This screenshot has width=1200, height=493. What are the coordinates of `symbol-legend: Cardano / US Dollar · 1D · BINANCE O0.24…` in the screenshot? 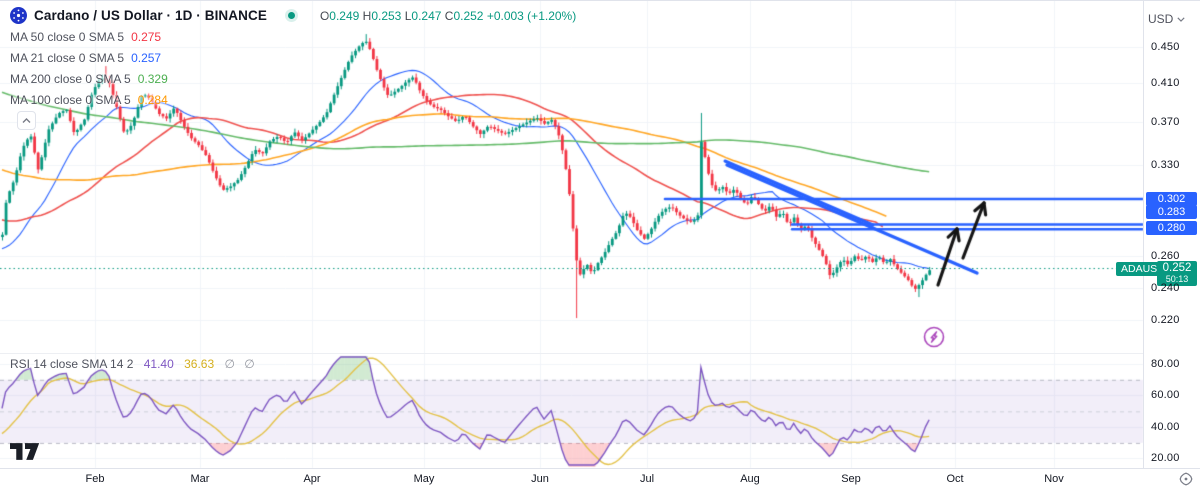 It's located at (293, 15).